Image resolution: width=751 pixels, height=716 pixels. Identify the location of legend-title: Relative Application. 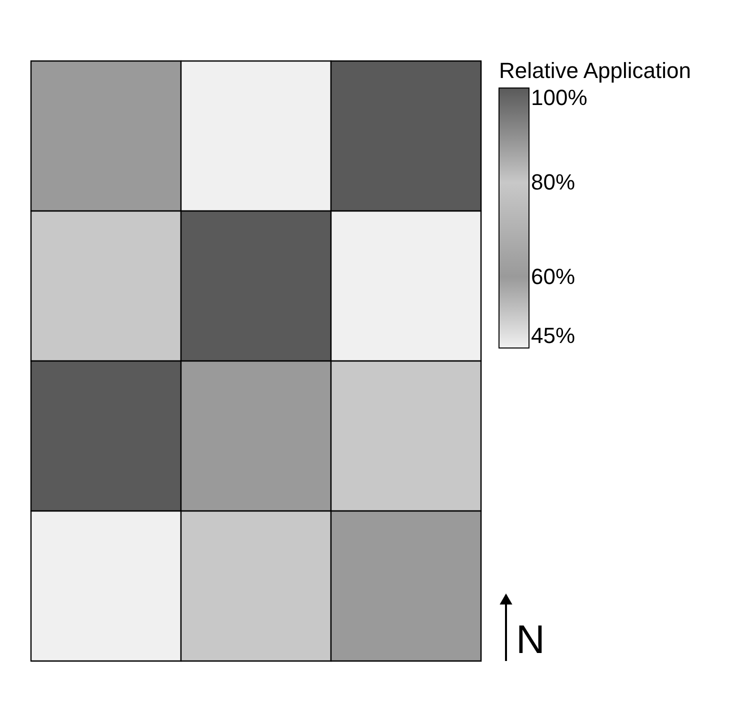
(595, 70).